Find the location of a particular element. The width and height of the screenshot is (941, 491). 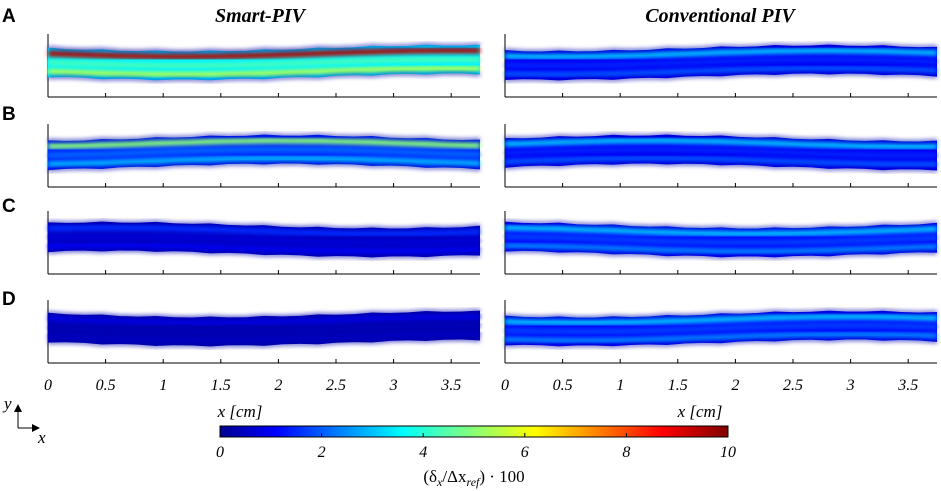

colorbar-label-open: (δ is located at coordinates (430, 476).